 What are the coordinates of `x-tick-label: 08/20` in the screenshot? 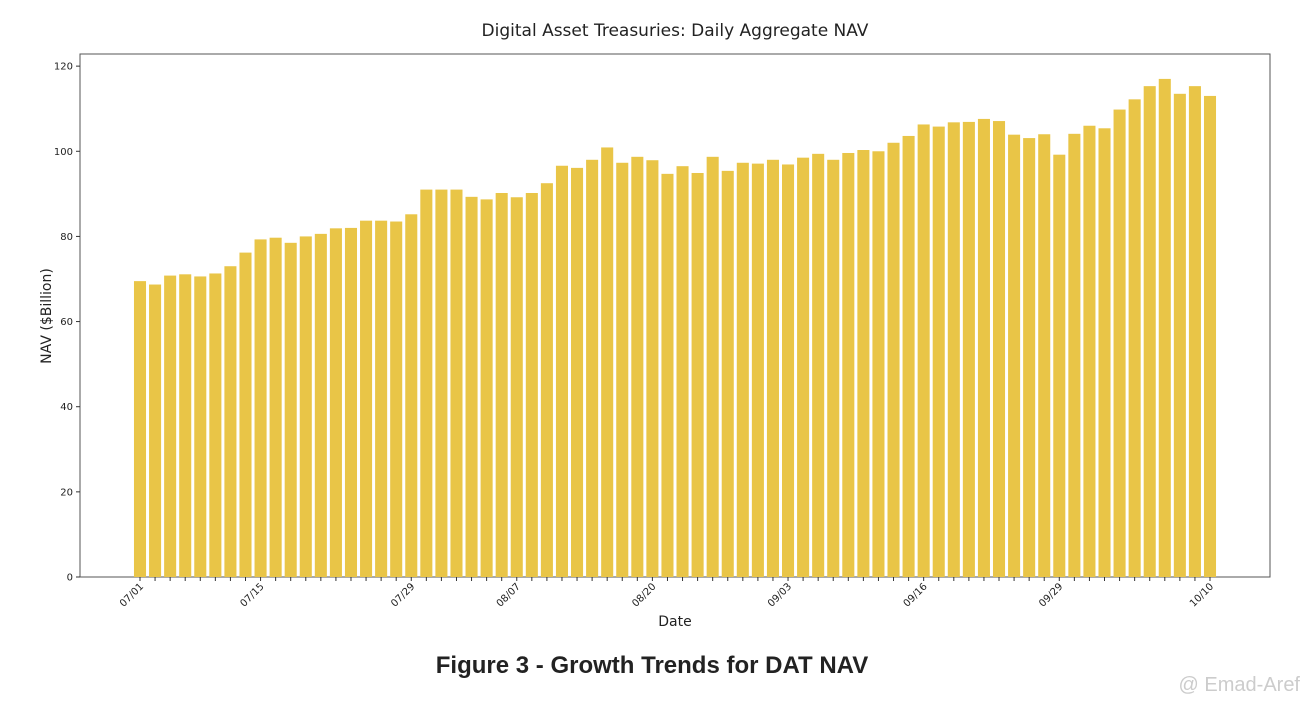 It's located at (644, 595).